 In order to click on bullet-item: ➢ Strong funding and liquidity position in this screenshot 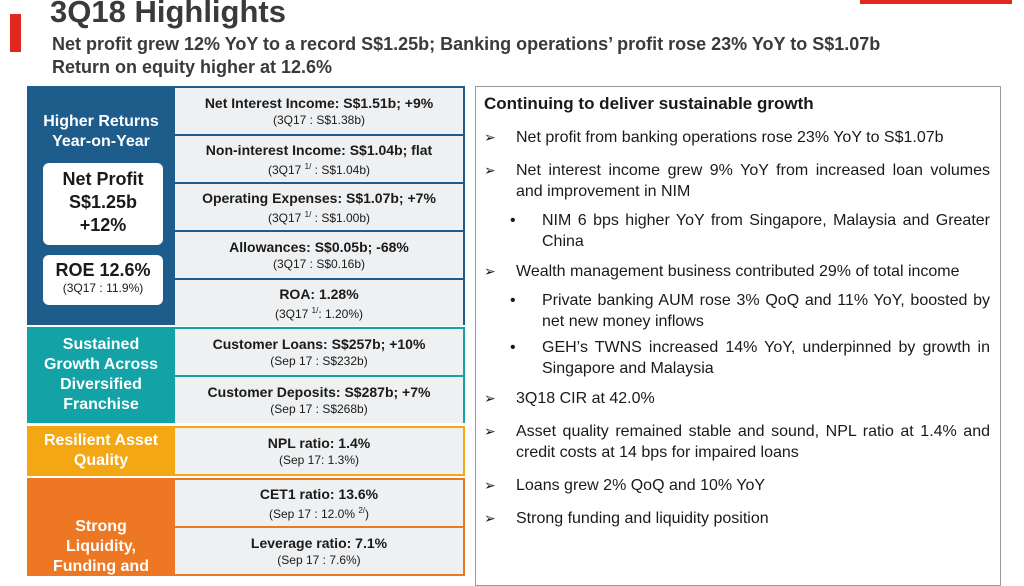, I will do `click(737, 518)`.